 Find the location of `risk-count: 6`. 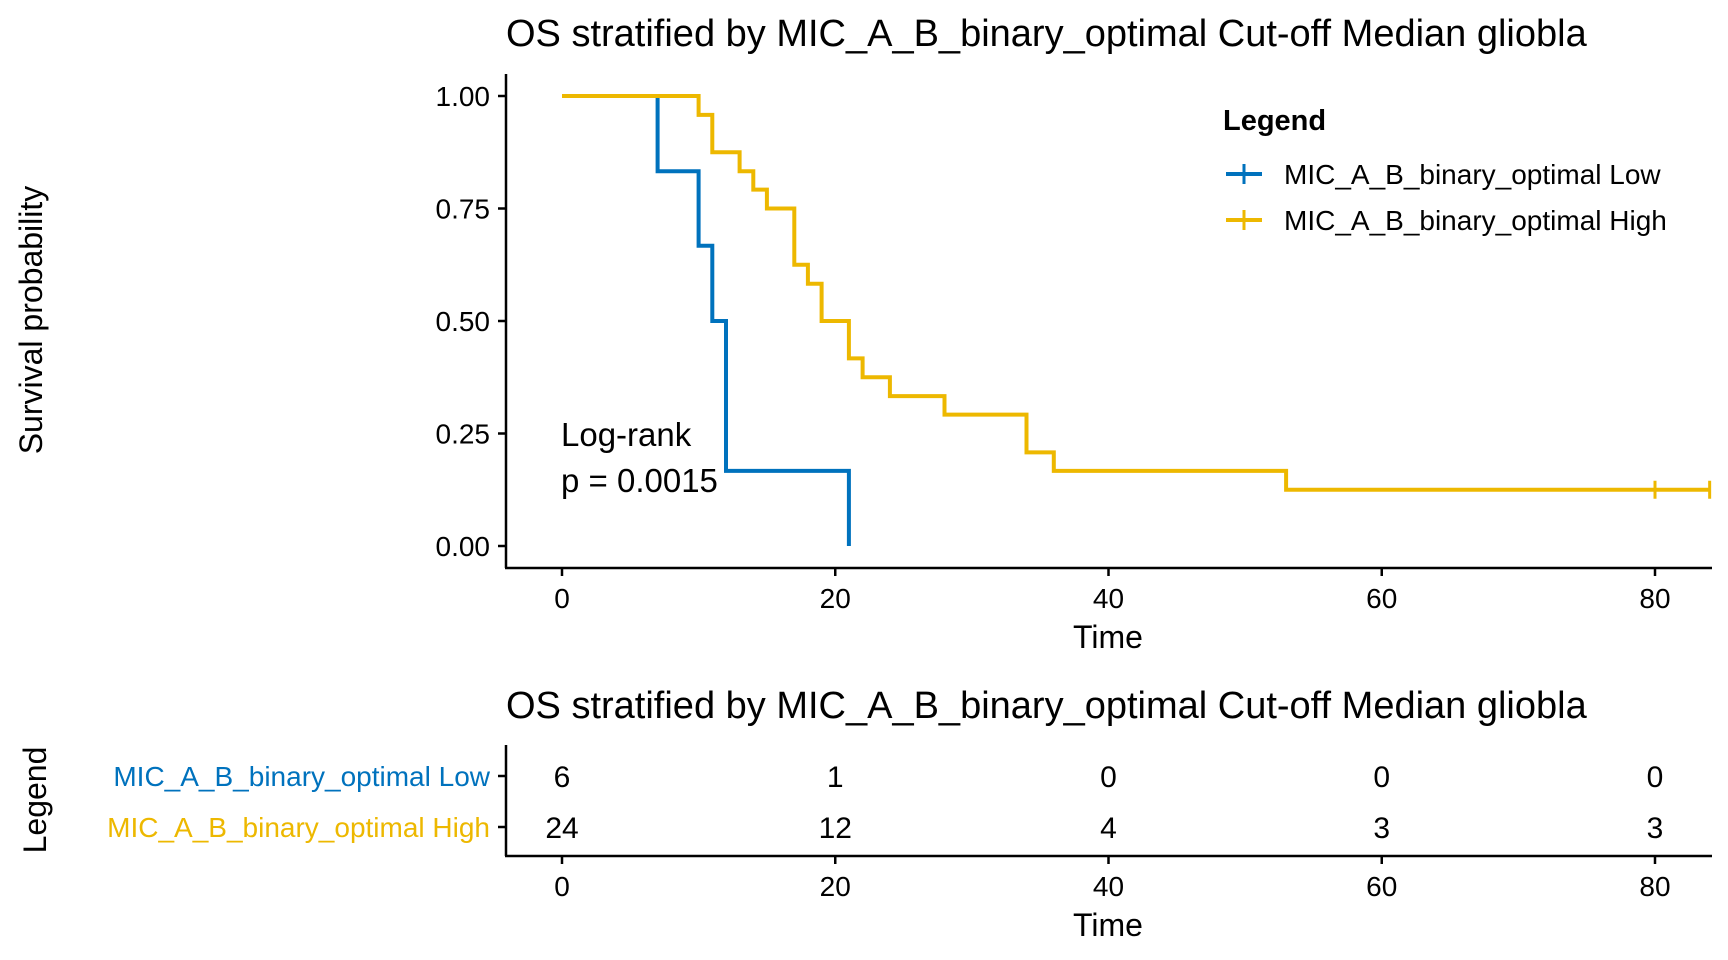

risk-count: 6 is located at coordinates (562, 777).